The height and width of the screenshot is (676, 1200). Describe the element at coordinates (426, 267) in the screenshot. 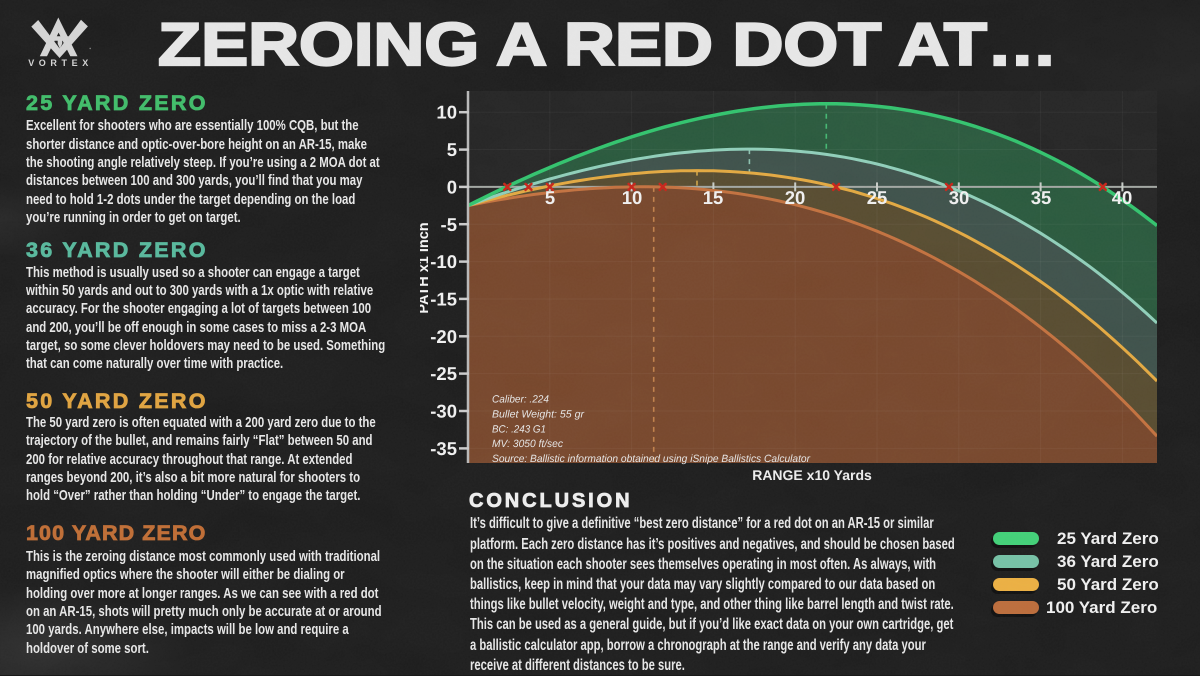

I see `svg-text: PATH x1 Inch` at that location.